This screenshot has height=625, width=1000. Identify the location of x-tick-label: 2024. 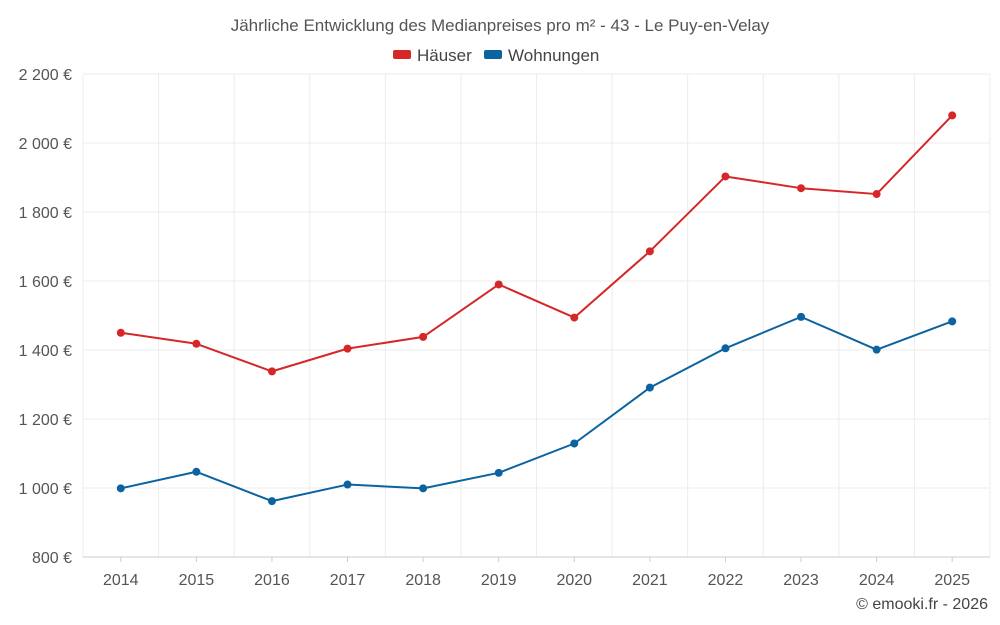
(877, 580).